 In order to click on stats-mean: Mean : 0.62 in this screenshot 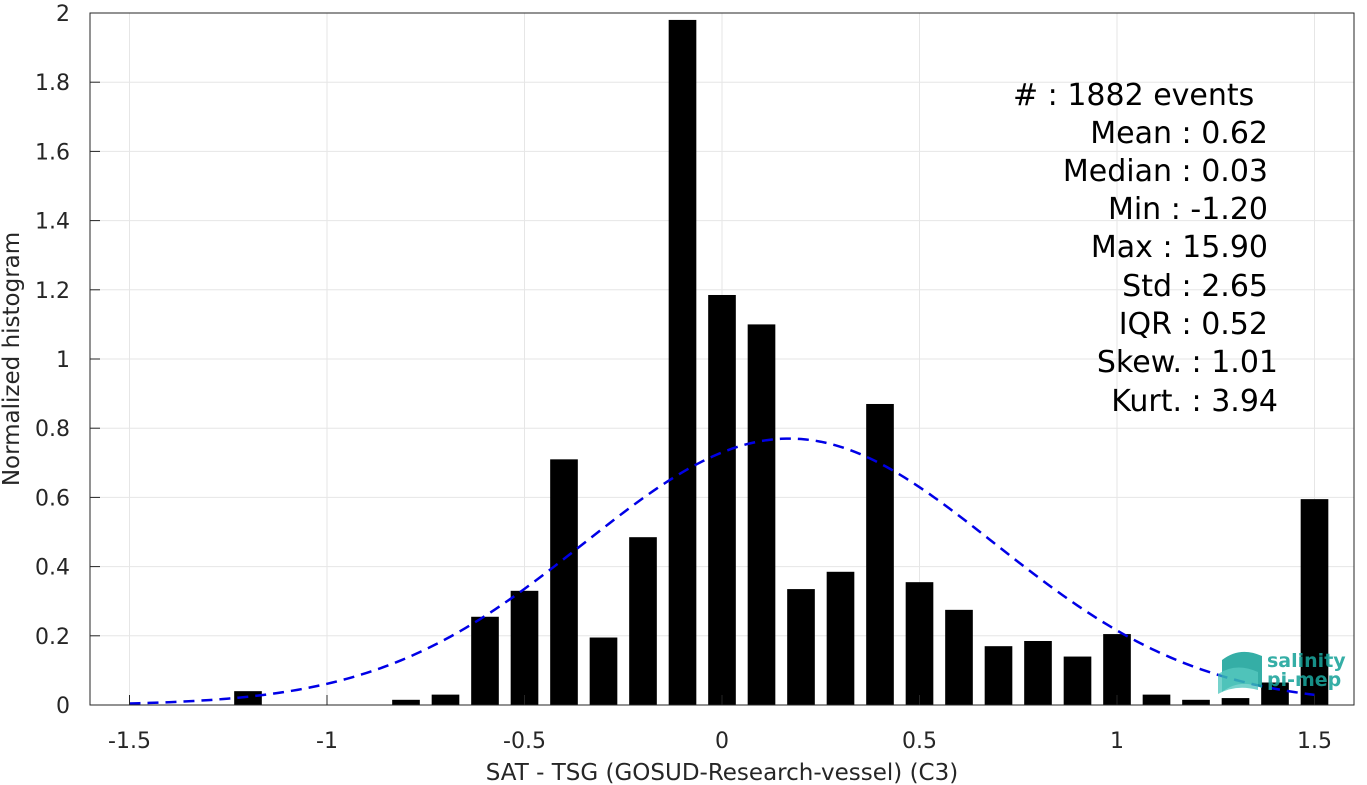, I will do `click(1179, 133)`.